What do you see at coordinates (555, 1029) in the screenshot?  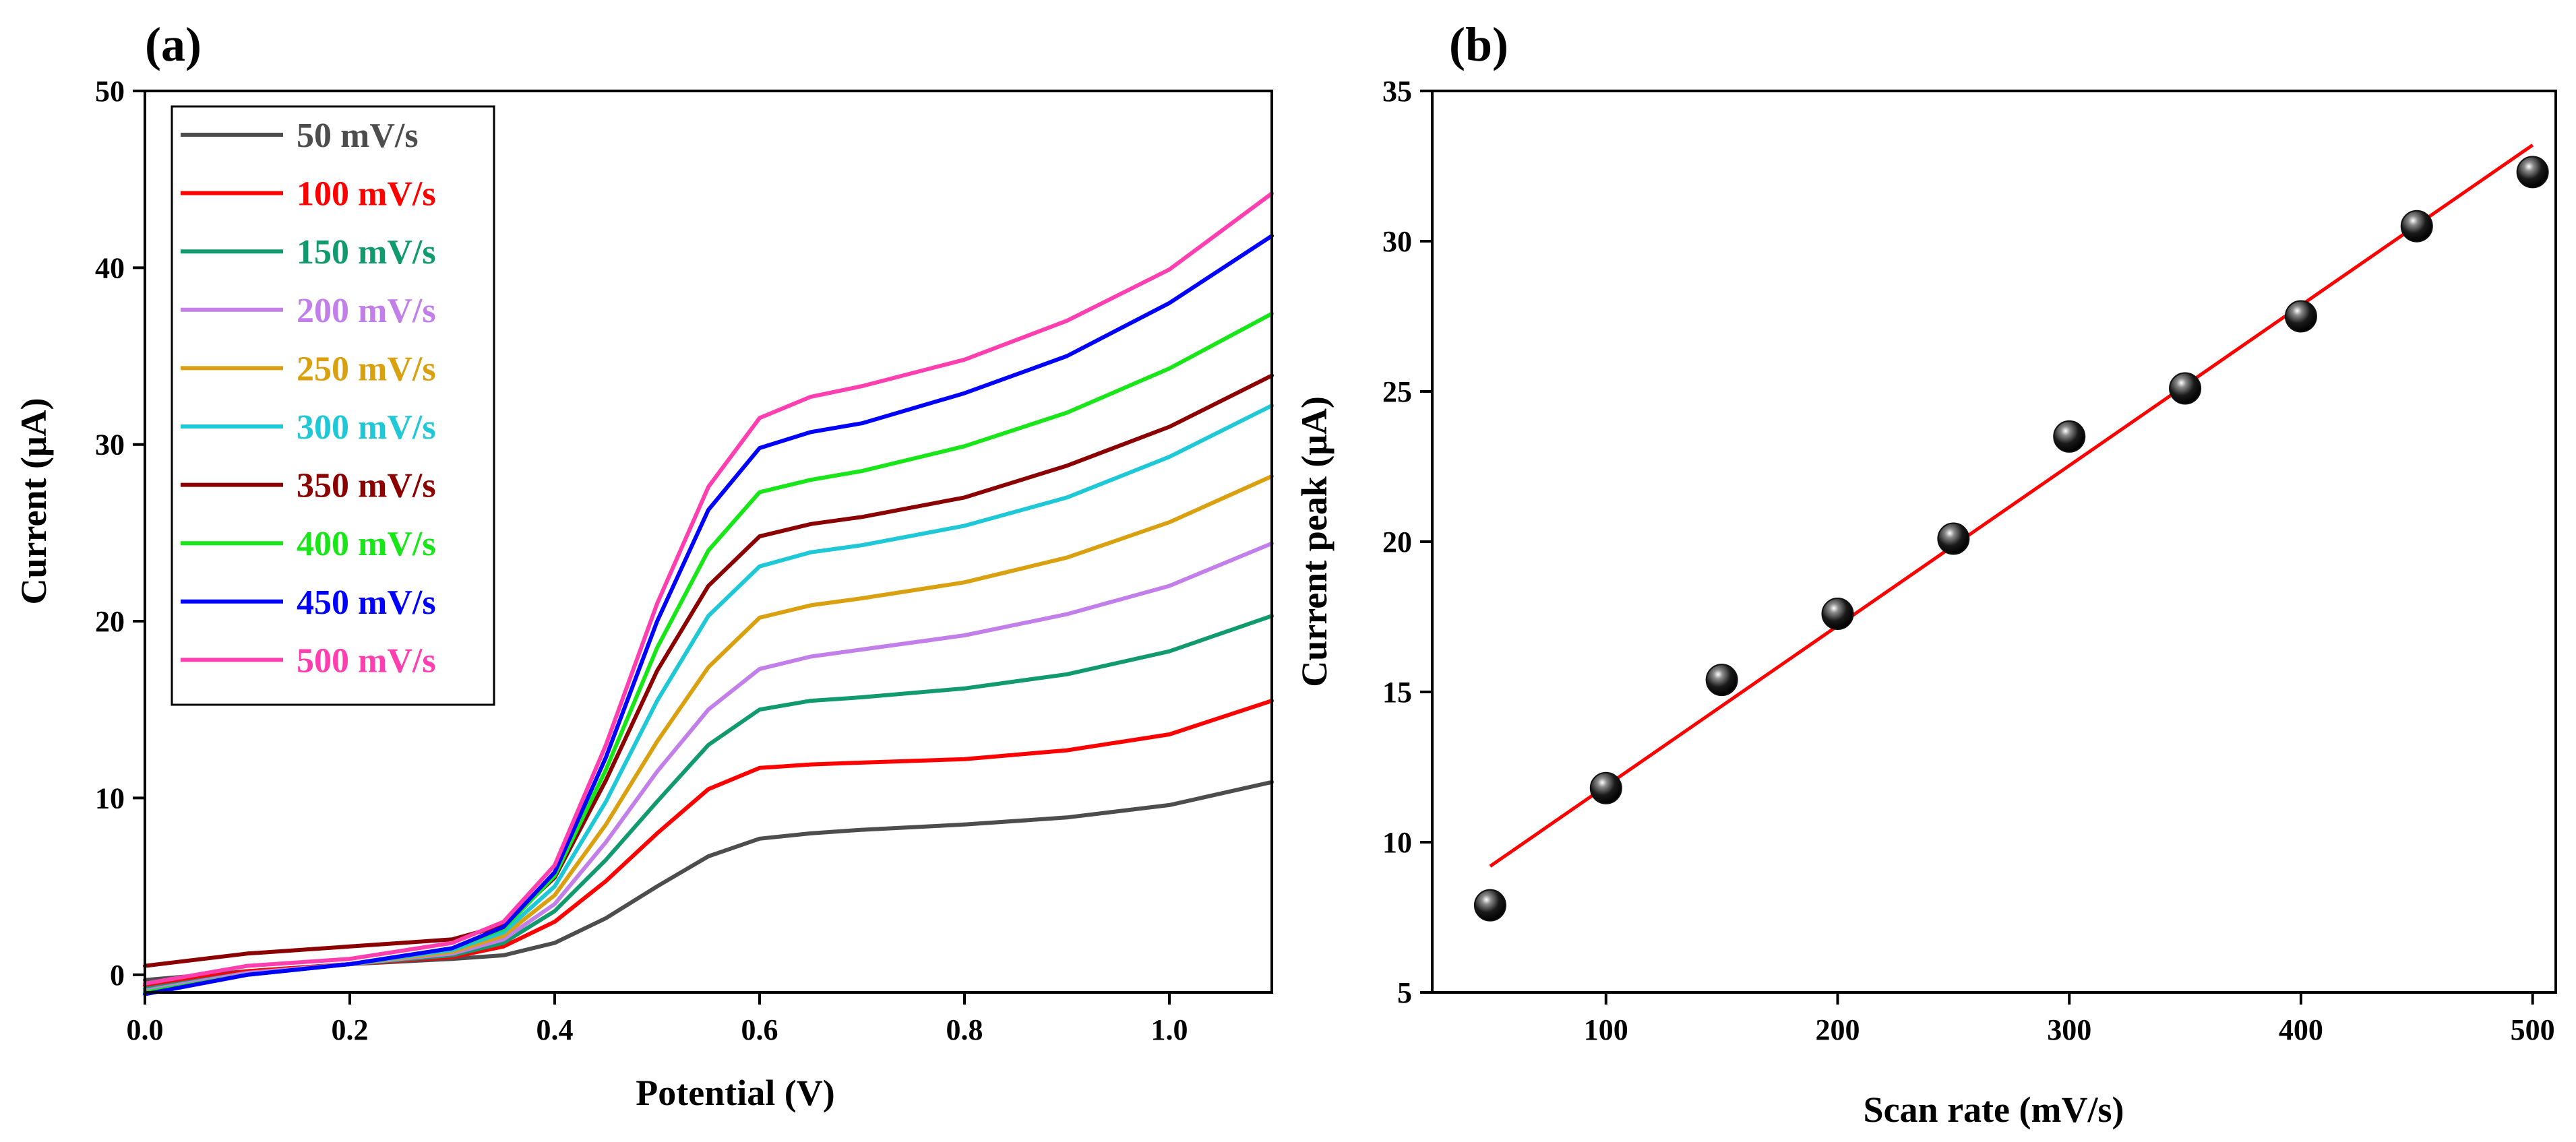 I see `panel-a-x-tick-label-2: 0.4` at bounding box center [555, 1029].